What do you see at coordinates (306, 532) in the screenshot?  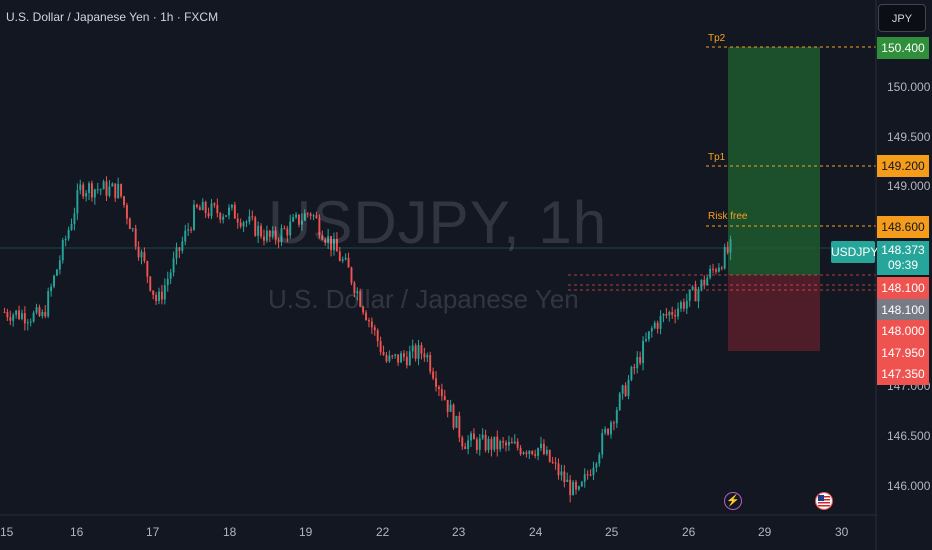 I see `x-tick: 19` at bounding box center [306, 532].